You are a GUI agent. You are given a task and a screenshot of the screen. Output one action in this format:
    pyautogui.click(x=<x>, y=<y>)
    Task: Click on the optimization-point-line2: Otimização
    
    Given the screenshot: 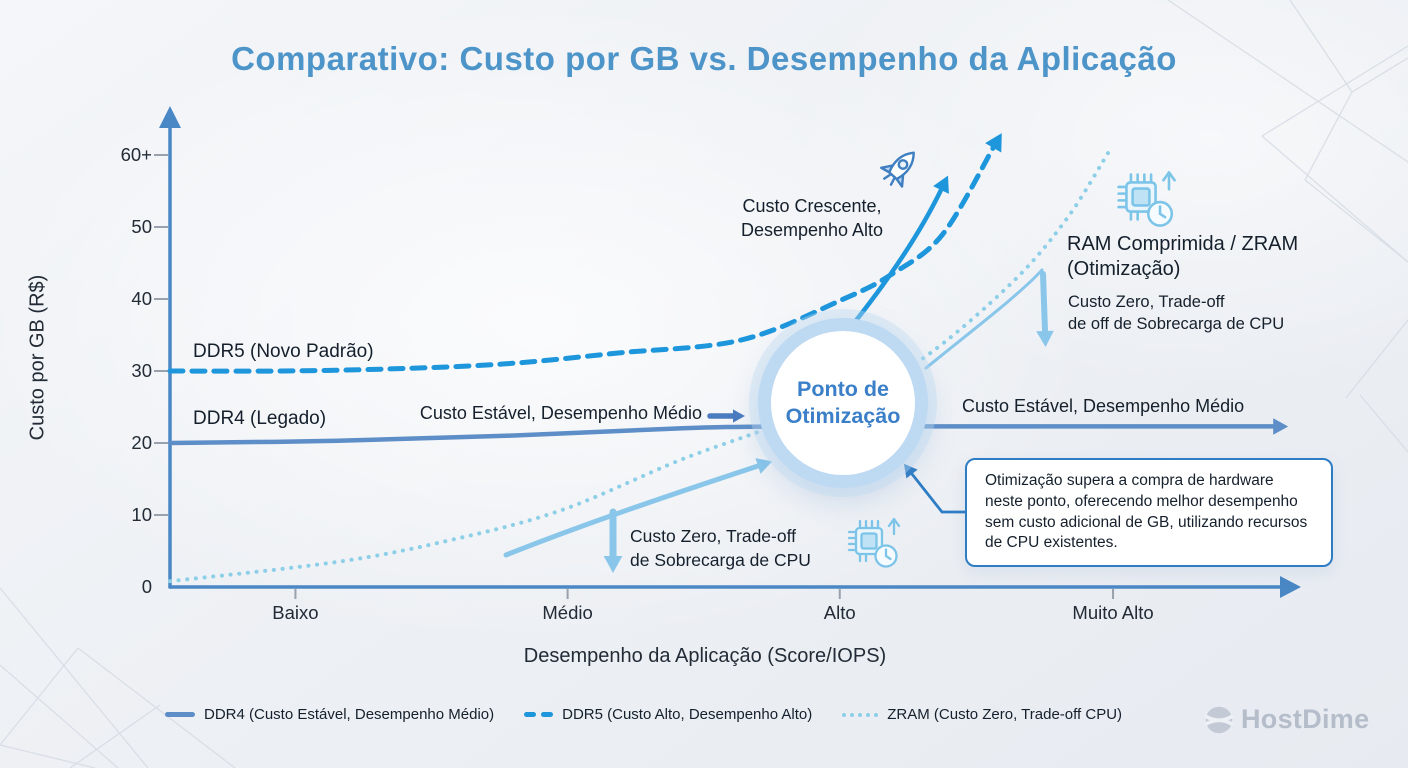 What is the action you would take?
    pyautogui.click(x=843, y=416)
    